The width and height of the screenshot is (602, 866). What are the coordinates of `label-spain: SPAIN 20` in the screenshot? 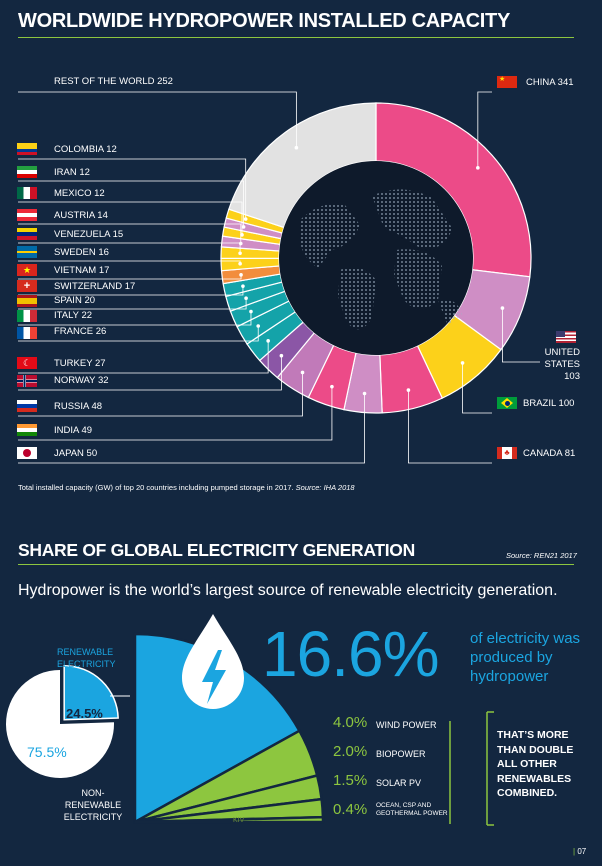 It's located at (75, 300).